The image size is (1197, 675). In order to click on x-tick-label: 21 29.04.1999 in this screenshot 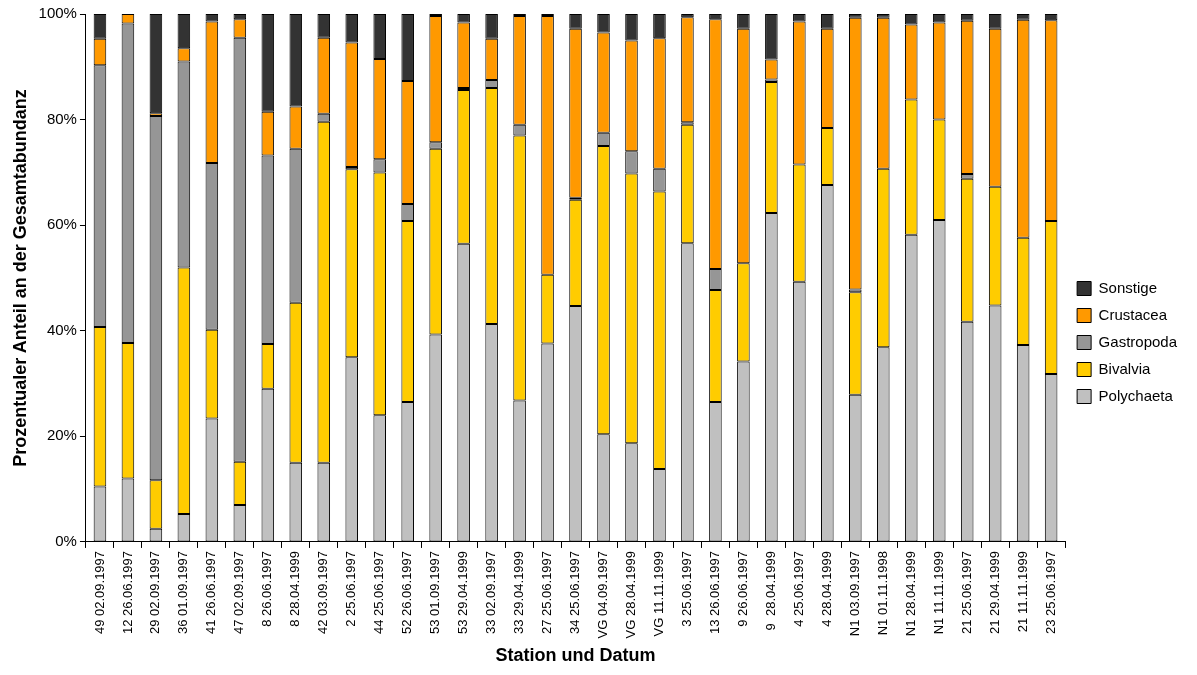, I will do `click(994, 592)`.